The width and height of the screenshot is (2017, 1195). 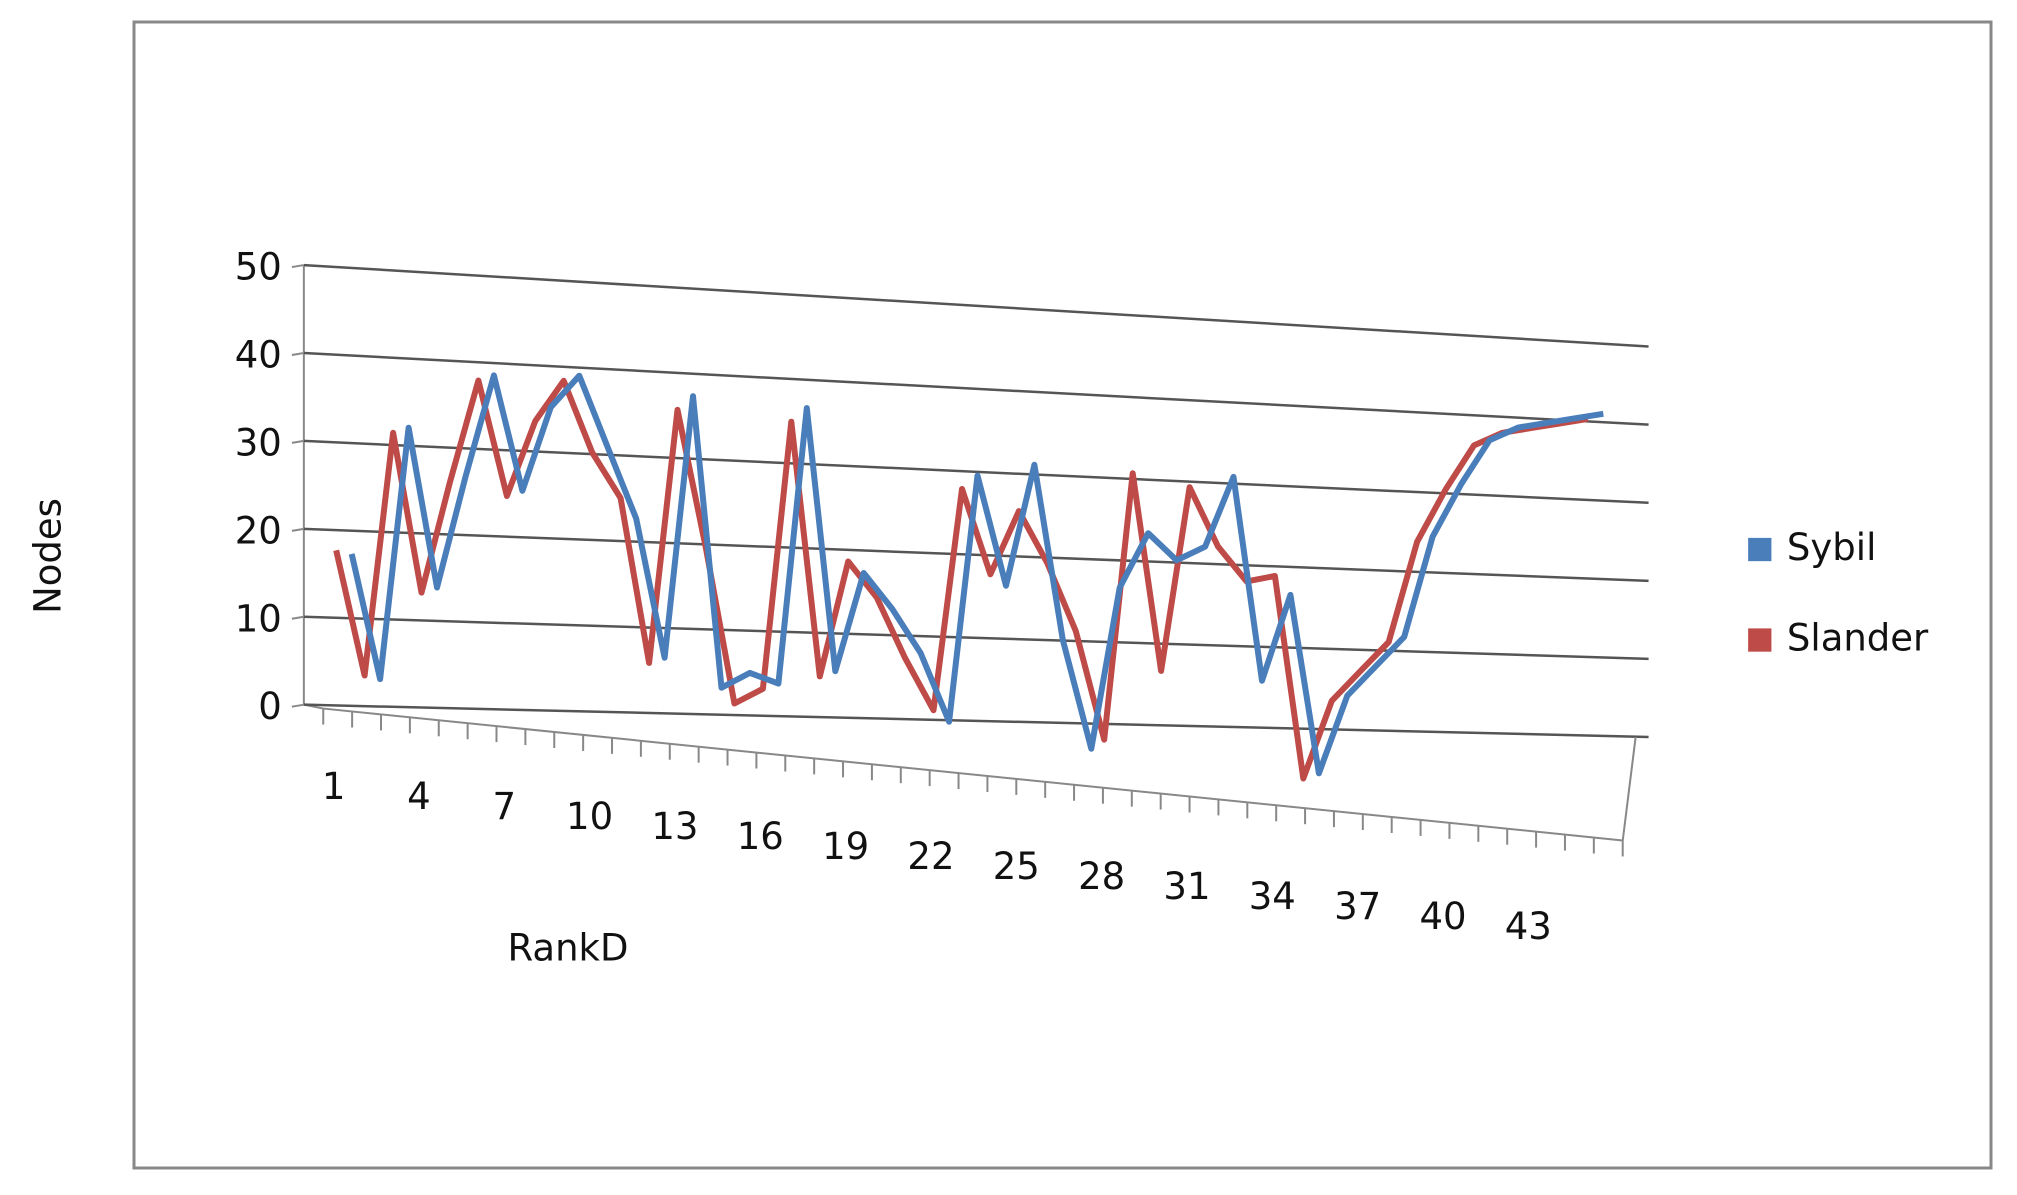 What do you see at coordinates (270, 706) in the screenshot?
I see `y-tick-label: 0` at bounding box center [270, 706].